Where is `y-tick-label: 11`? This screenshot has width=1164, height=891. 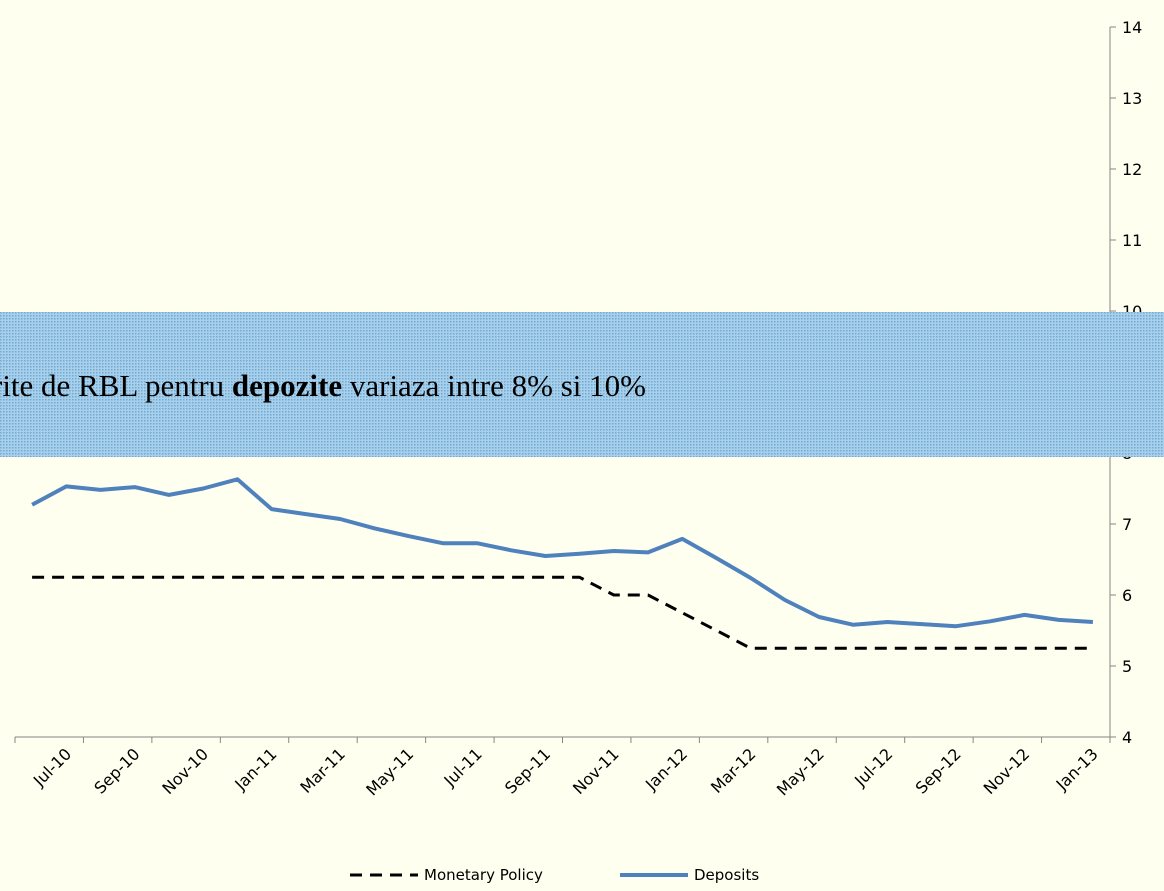
y-tick-label: 11 is located at coordinates (1132, 240).